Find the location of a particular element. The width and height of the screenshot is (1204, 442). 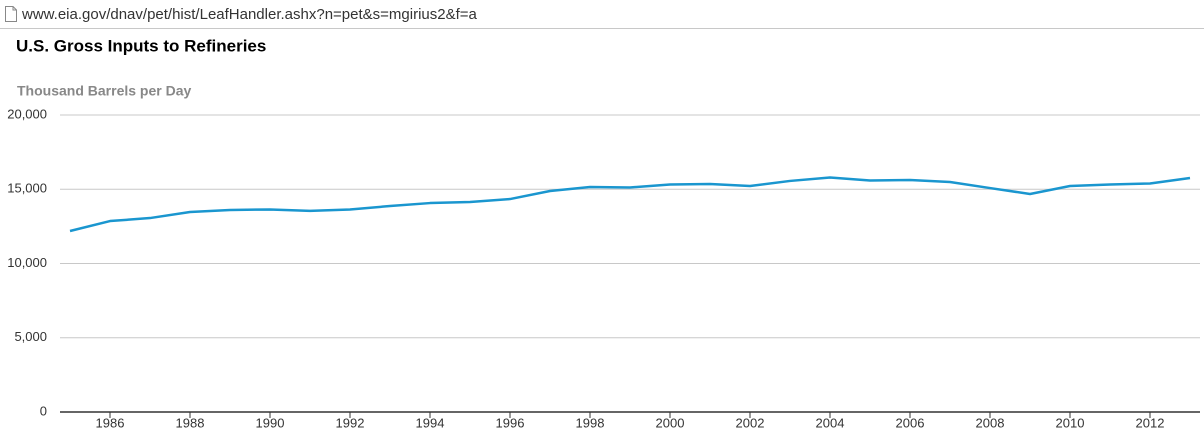

x-tick-label: 1988 is located at coordinates (190, 422).